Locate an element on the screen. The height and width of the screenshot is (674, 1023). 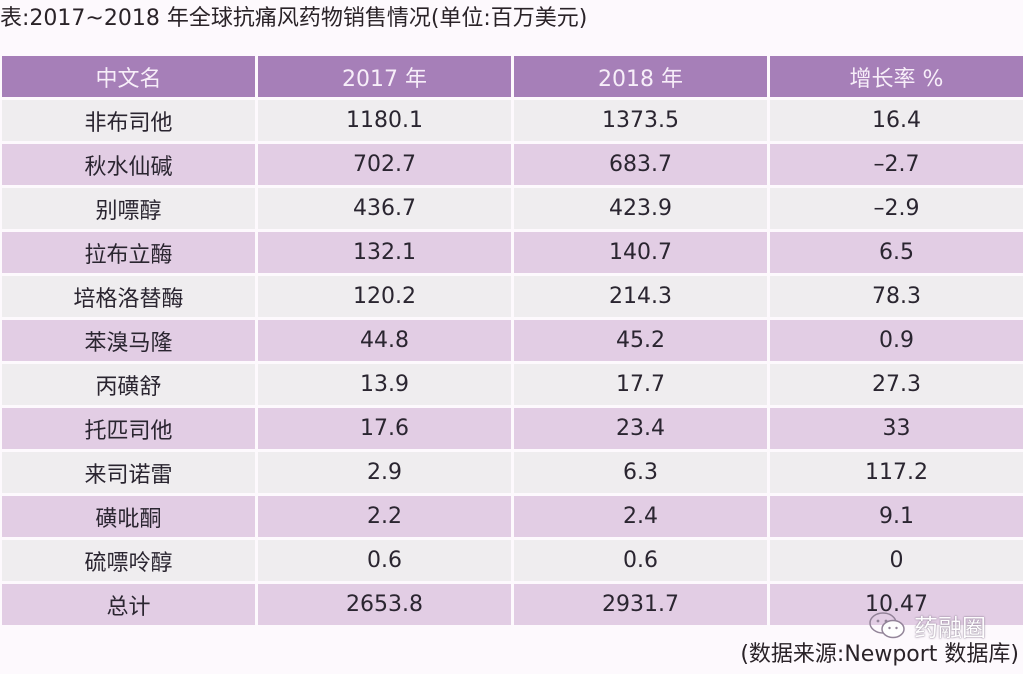
data-source-note: (数据来源:Newport 数据库) is located at coordinates (879, 654).